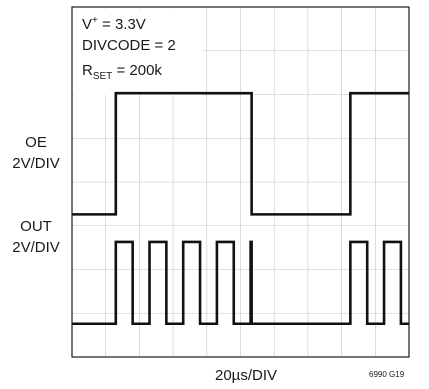 The image size is (429, 389). Describe the element at coordinates (36, 163) in the screenshot. I see `oe-channel-scale: 2V/DIV` at that location.